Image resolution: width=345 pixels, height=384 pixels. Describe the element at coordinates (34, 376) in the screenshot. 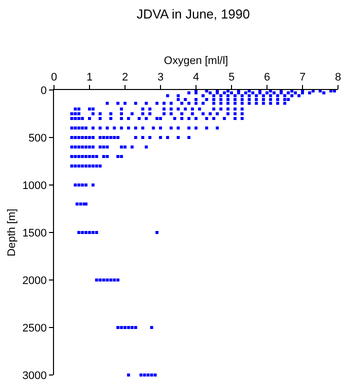

I see `y-tick-label: 3000` at that location.